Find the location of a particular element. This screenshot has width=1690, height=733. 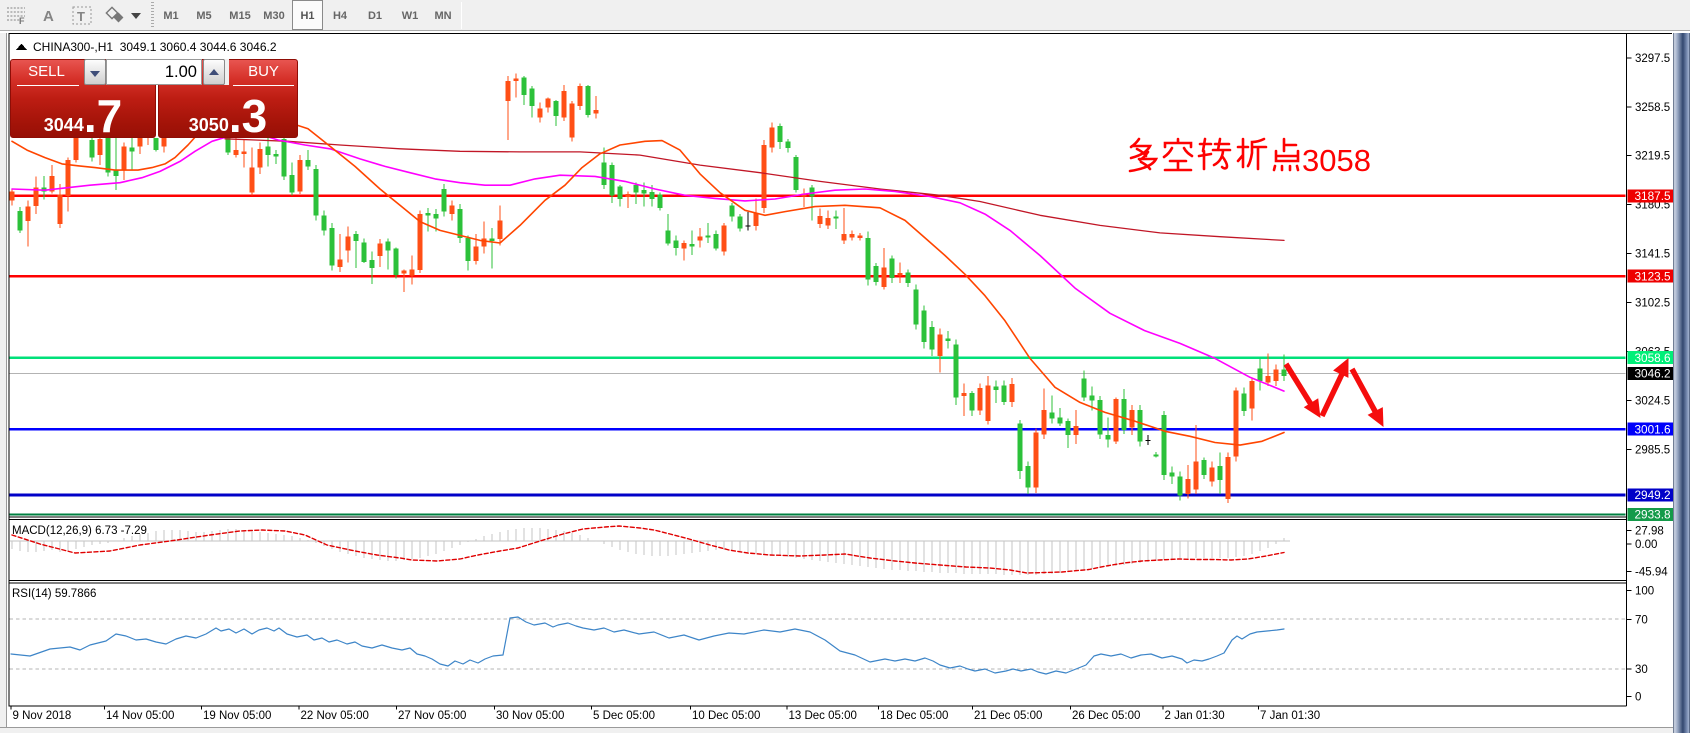

svg-text: 9 Nov 2018 is located at coordinates (42, 716).